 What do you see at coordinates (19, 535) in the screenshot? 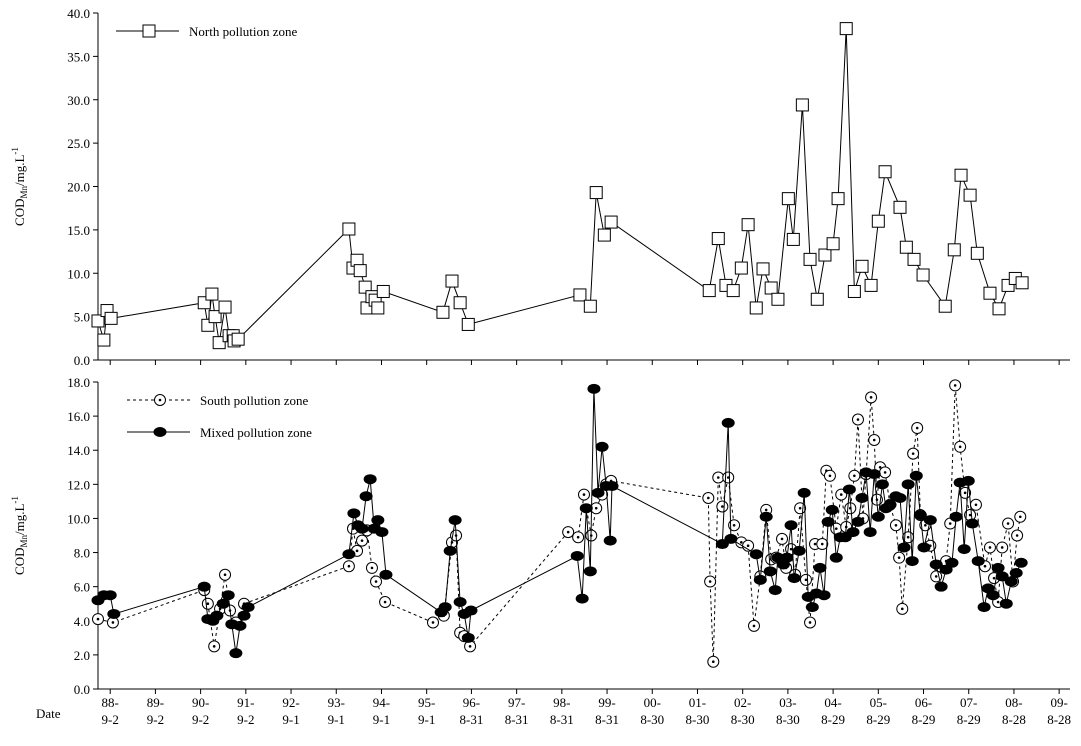
I see `y-axis-label: CODMn/mg.L-1` at bounding box center [19, 535].